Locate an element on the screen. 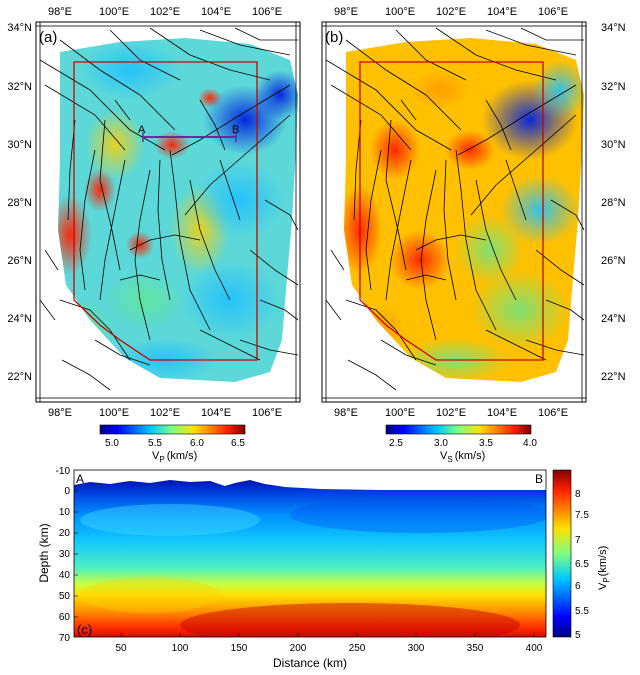 This screenshot has width=640, height=675. colorbar-tick: 5 is located at coordinates (578, 635).